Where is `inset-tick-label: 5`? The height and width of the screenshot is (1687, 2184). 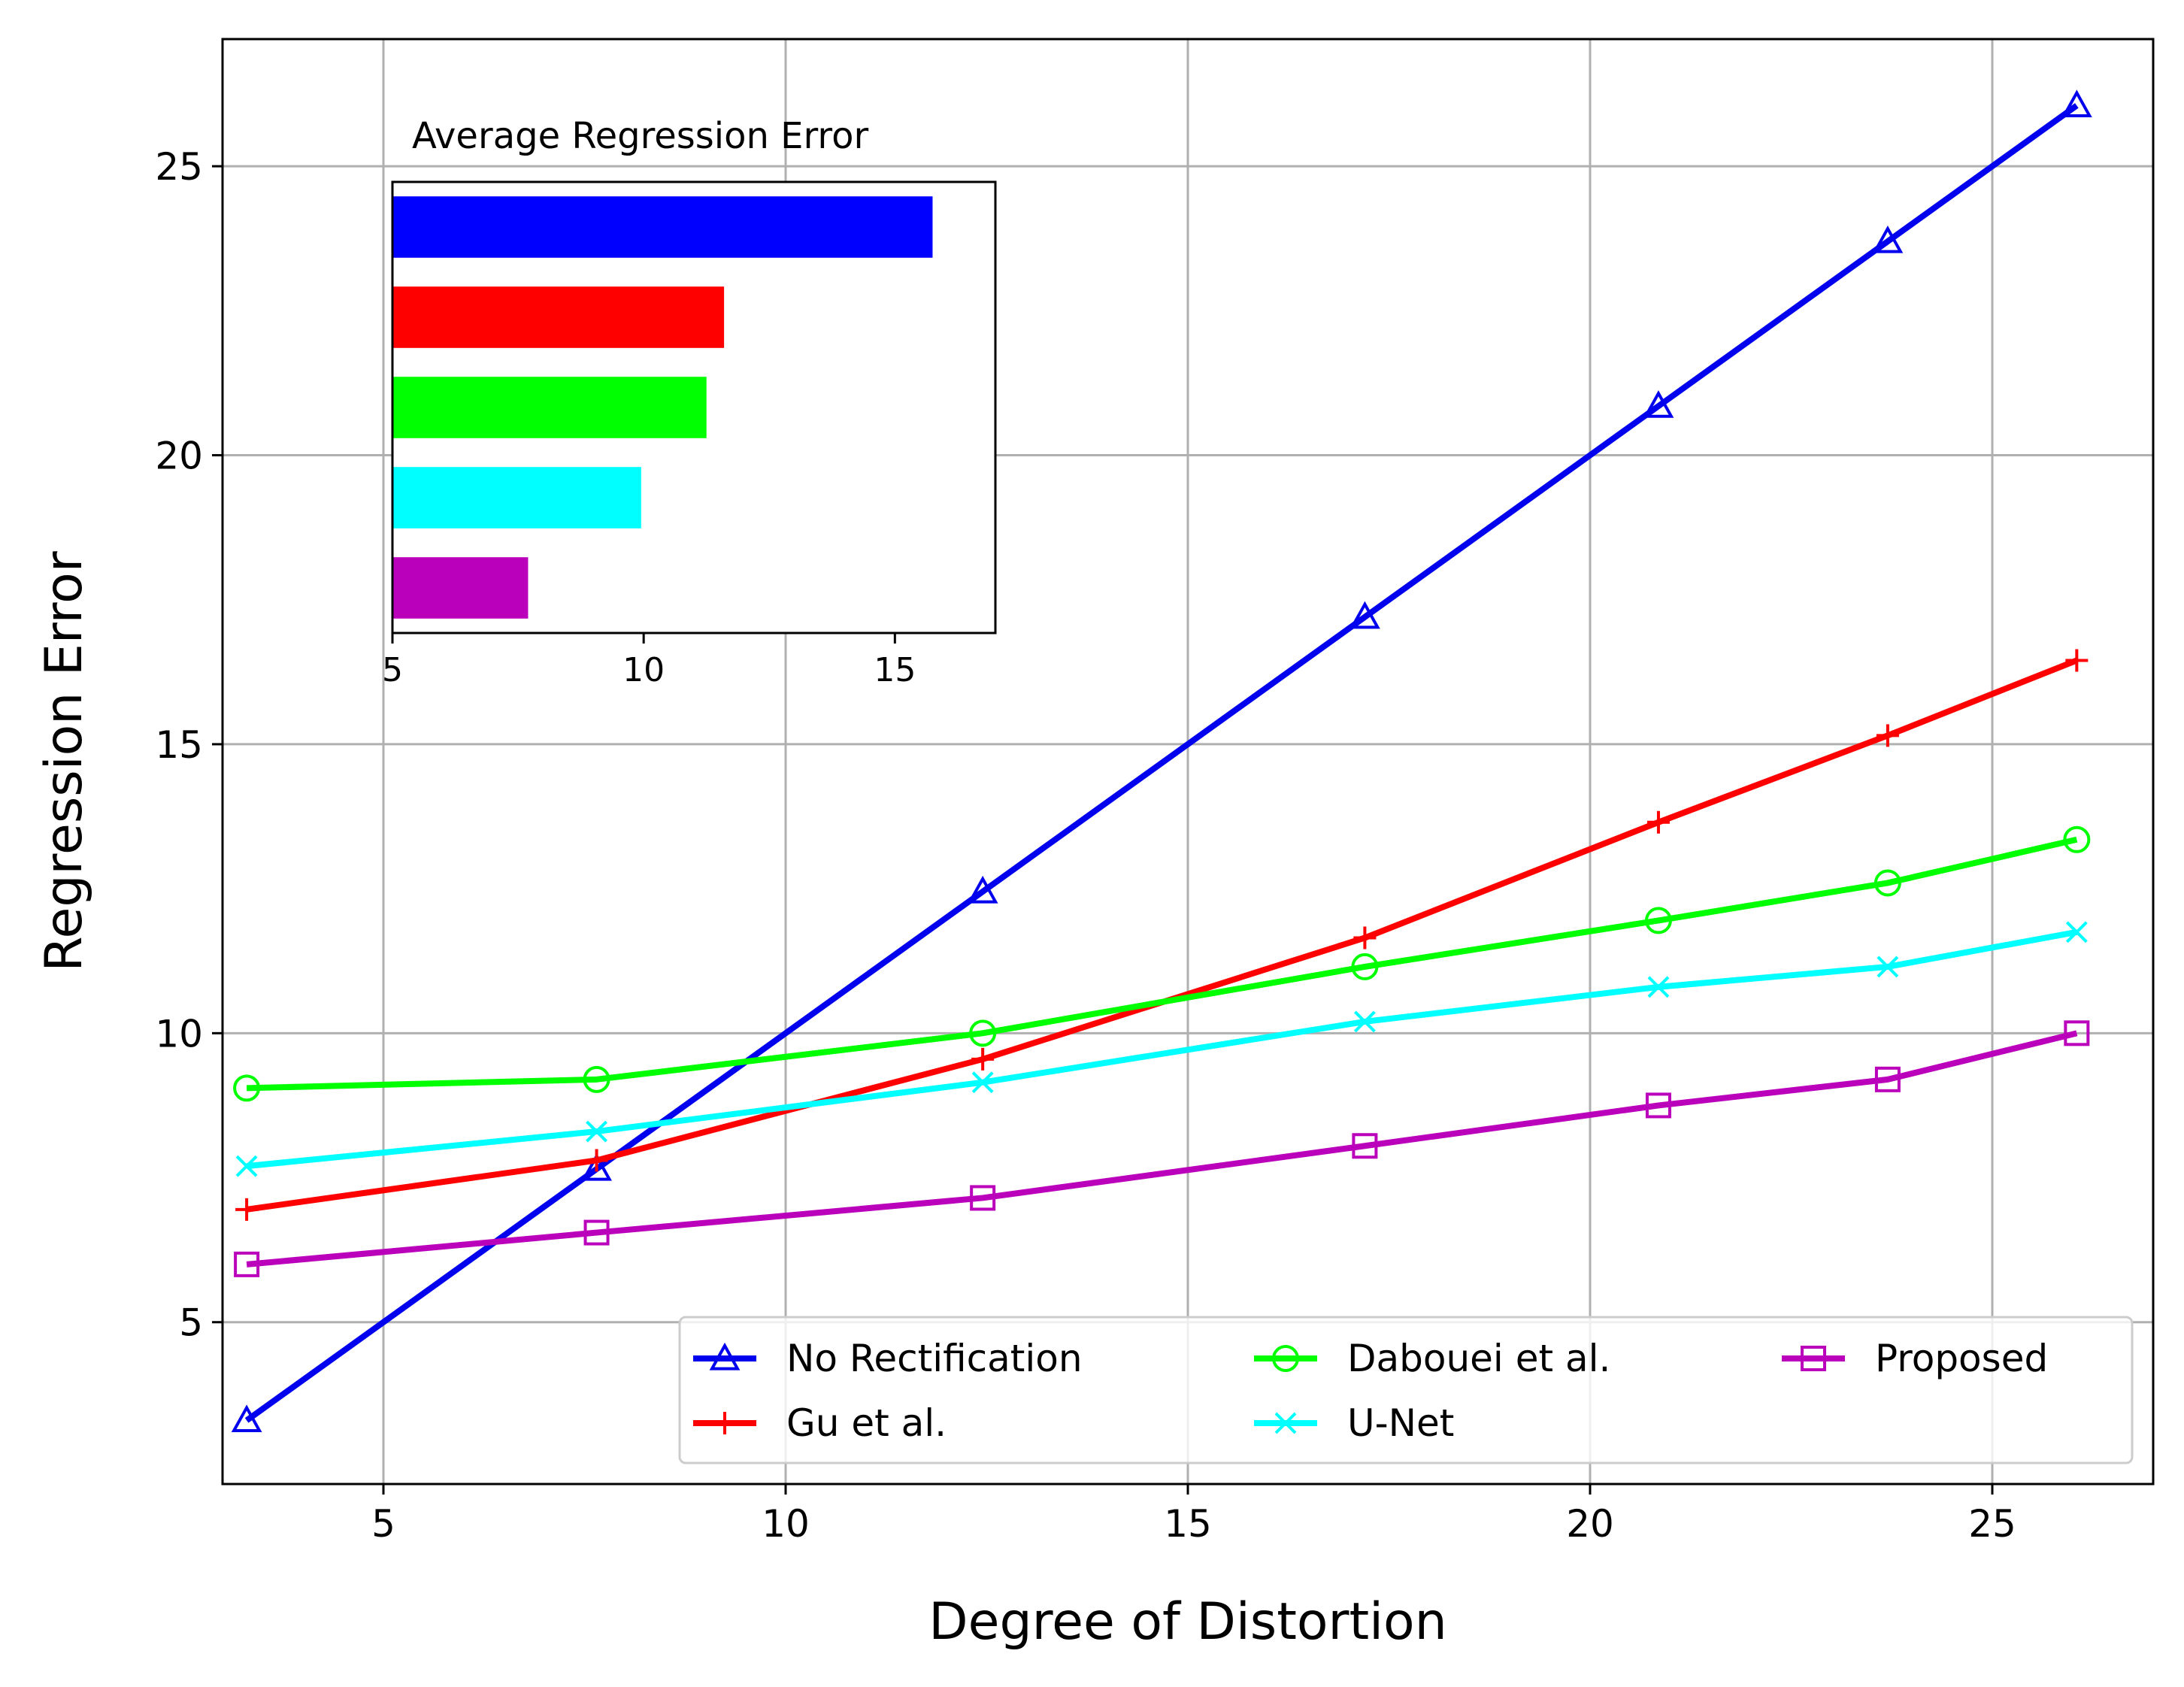 inset-tick-label: 5 is located at coordinates (392, 670).